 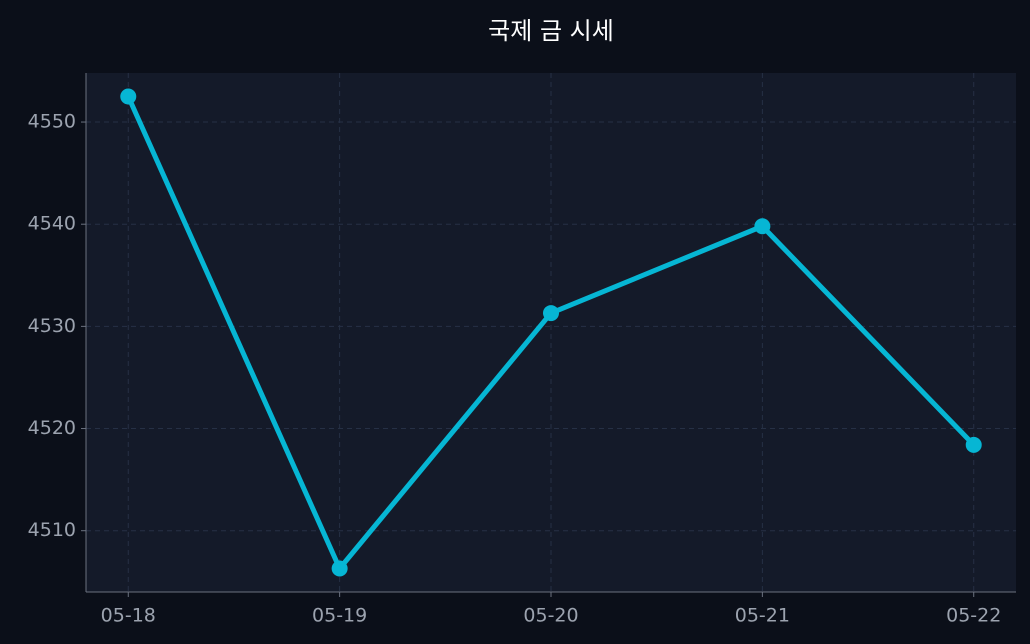 What do you see at coordinates (128, 616) in the screenshot?
I see `x-tick-label: 05-18` at bounding box center [128, 616].